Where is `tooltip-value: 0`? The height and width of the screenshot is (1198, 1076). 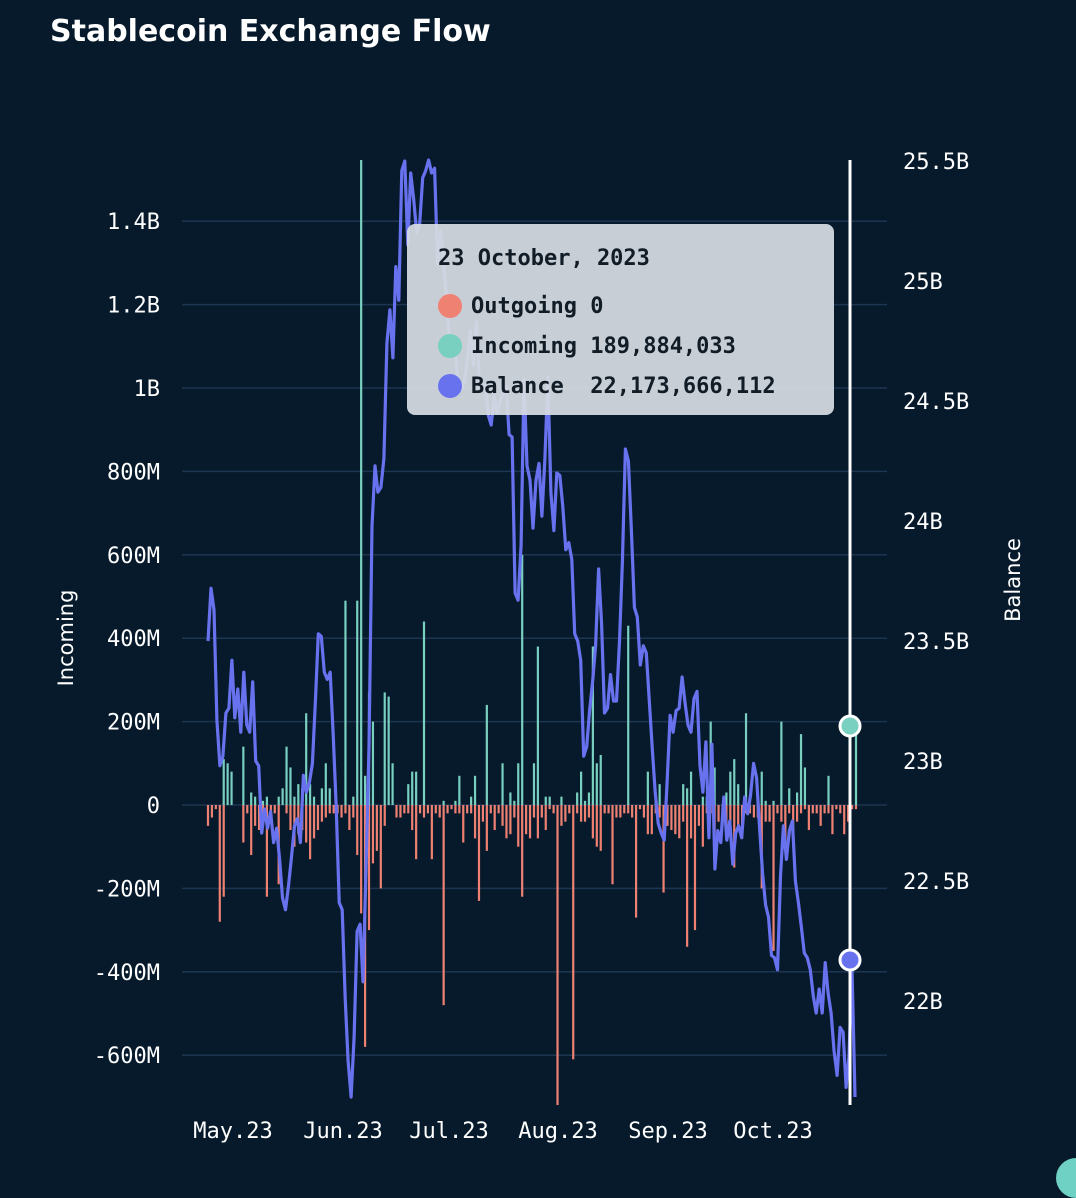
tooltip-value: 0 is located at coordinates (597, 306).